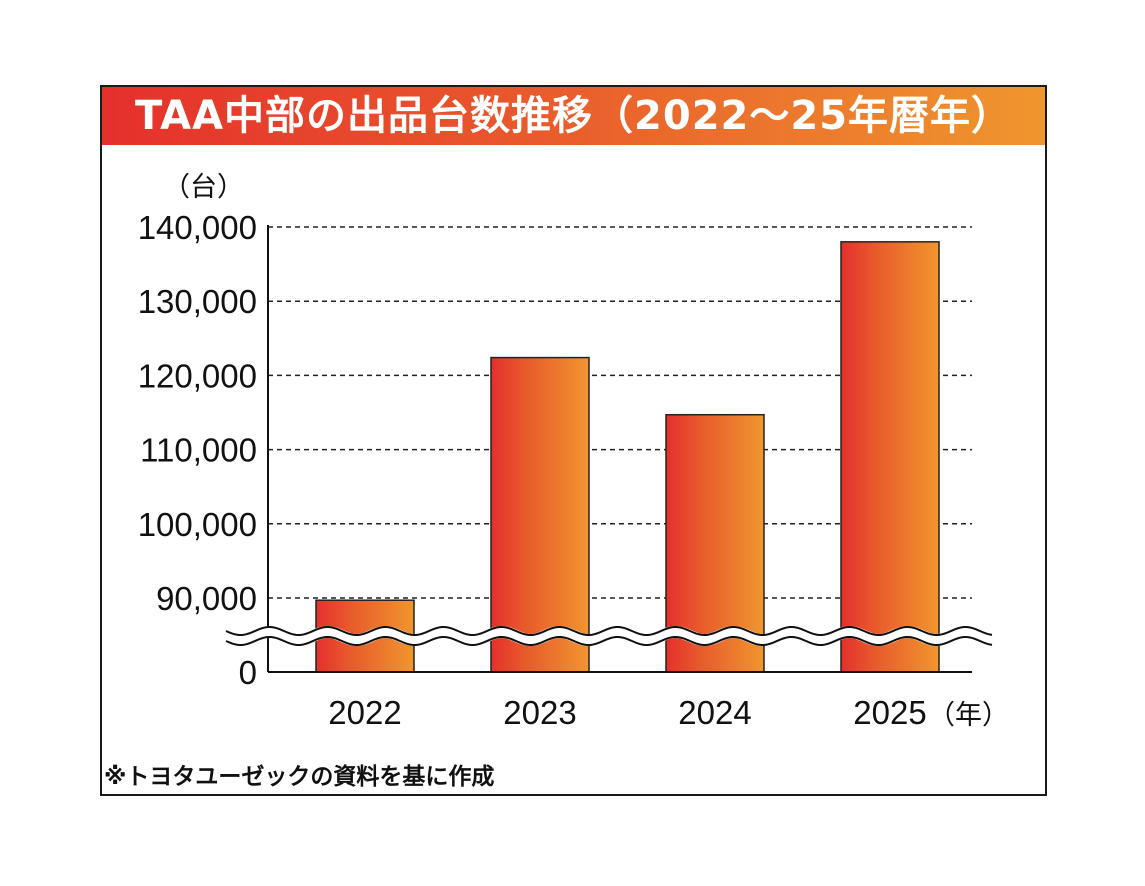 Image resolution: width=1145 pixels, height=886 pixels. Describe the element at coordinates (203, 187) in the screenshot. I see `y-axis-unit-label: （台）` at that location.